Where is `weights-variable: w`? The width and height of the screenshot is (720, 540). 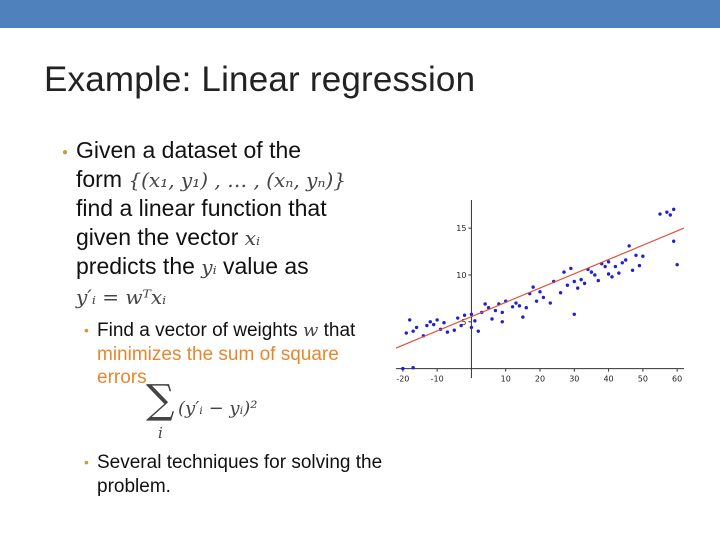
weights-variable: w is located at coordinates (310, 330).